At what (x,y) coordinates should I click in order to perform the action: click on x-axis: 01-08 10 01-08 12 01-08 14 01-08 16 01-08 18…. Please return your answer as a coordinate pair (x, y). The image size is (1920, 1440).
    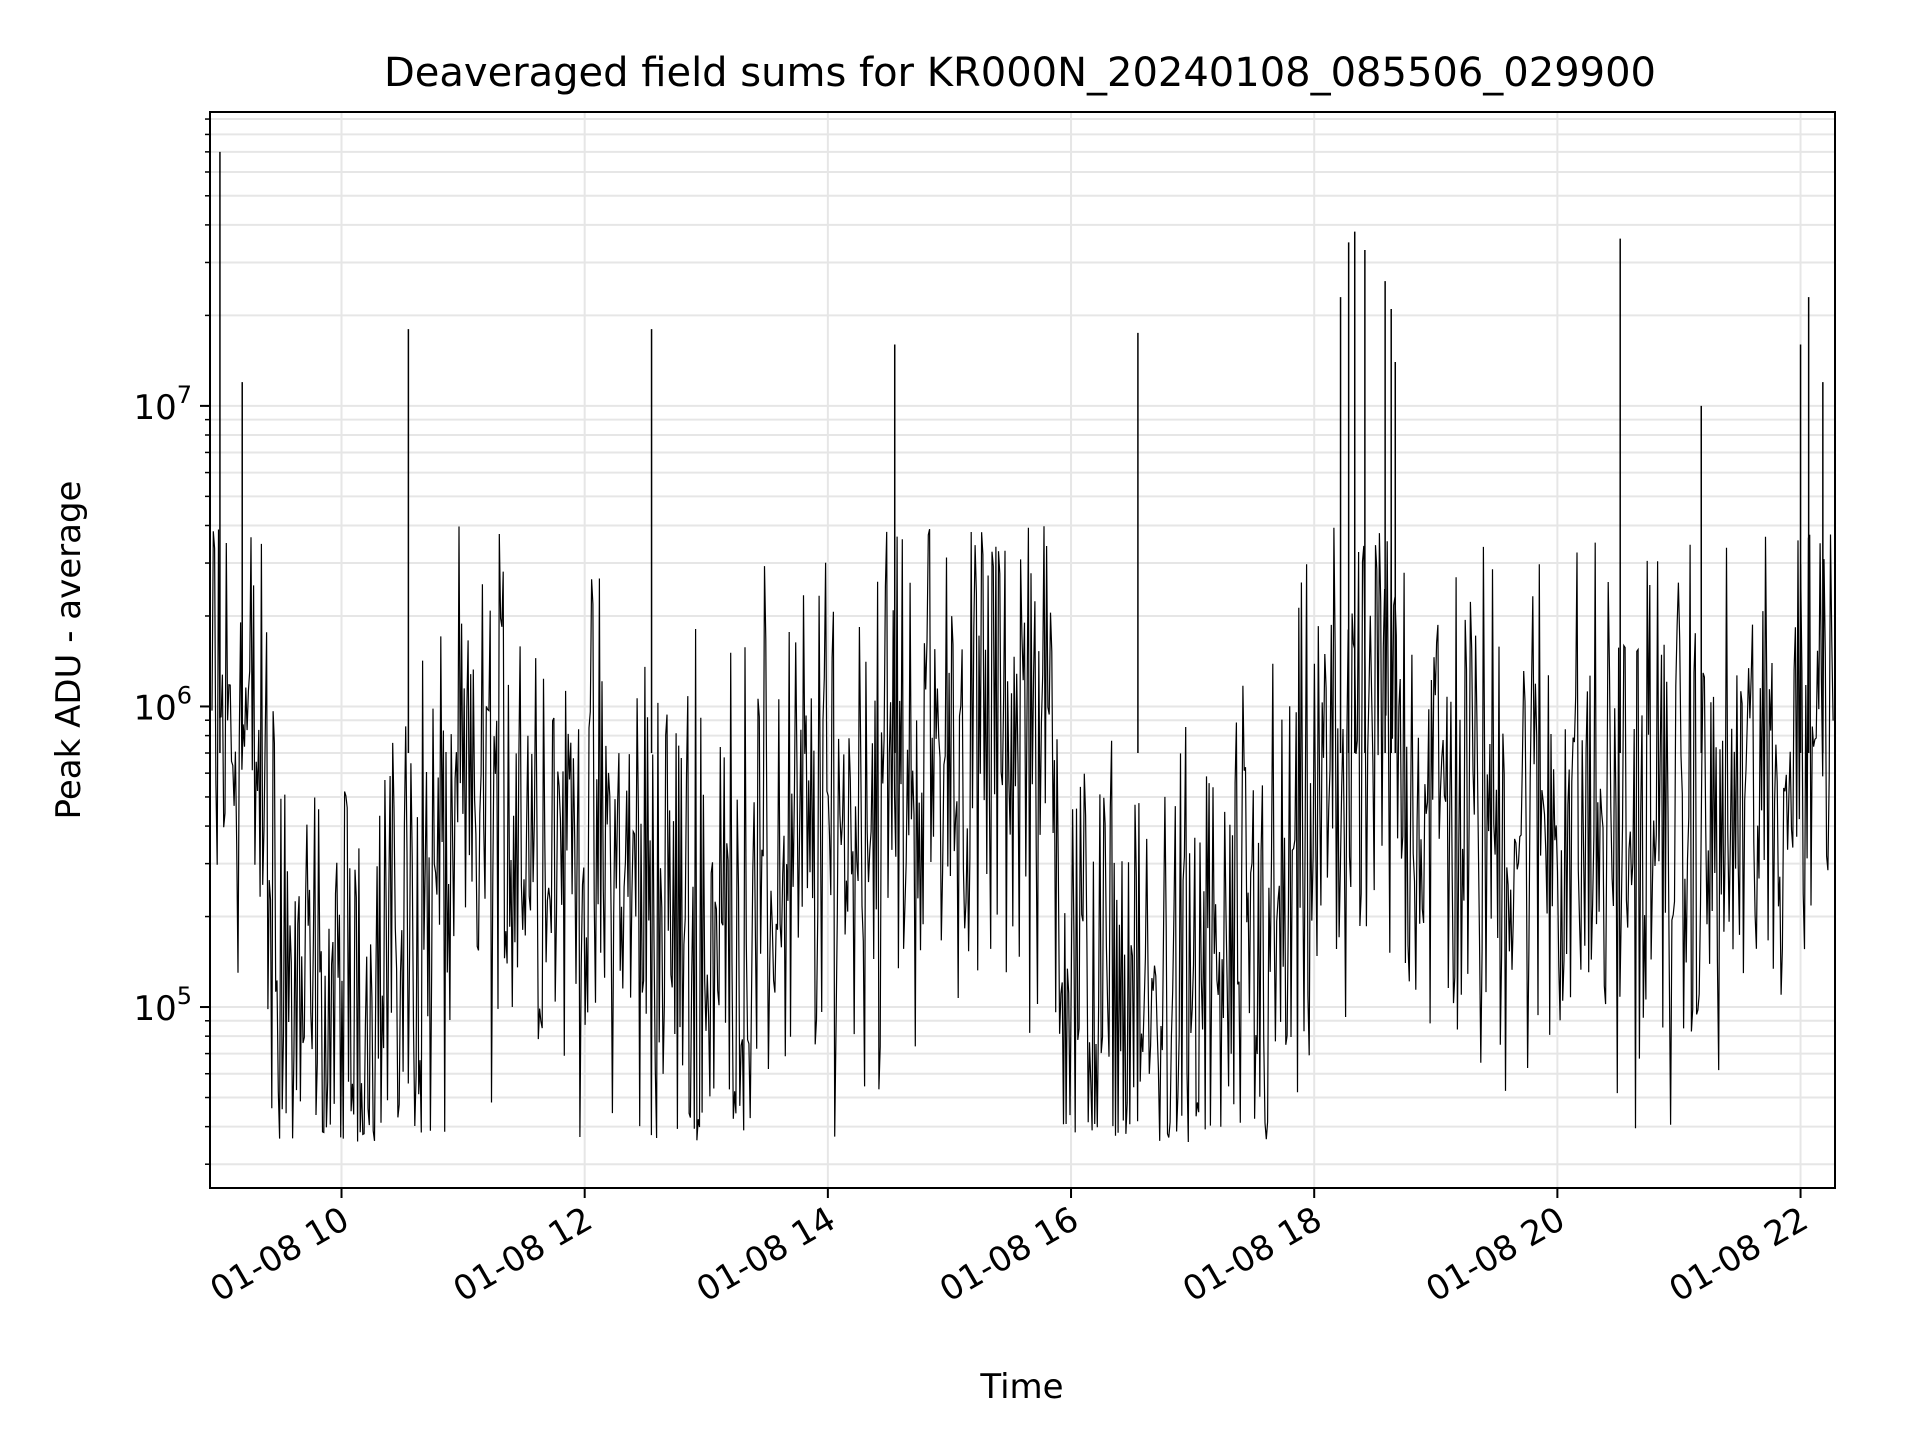
    Looking at the image, I should click on (1009, 1249).